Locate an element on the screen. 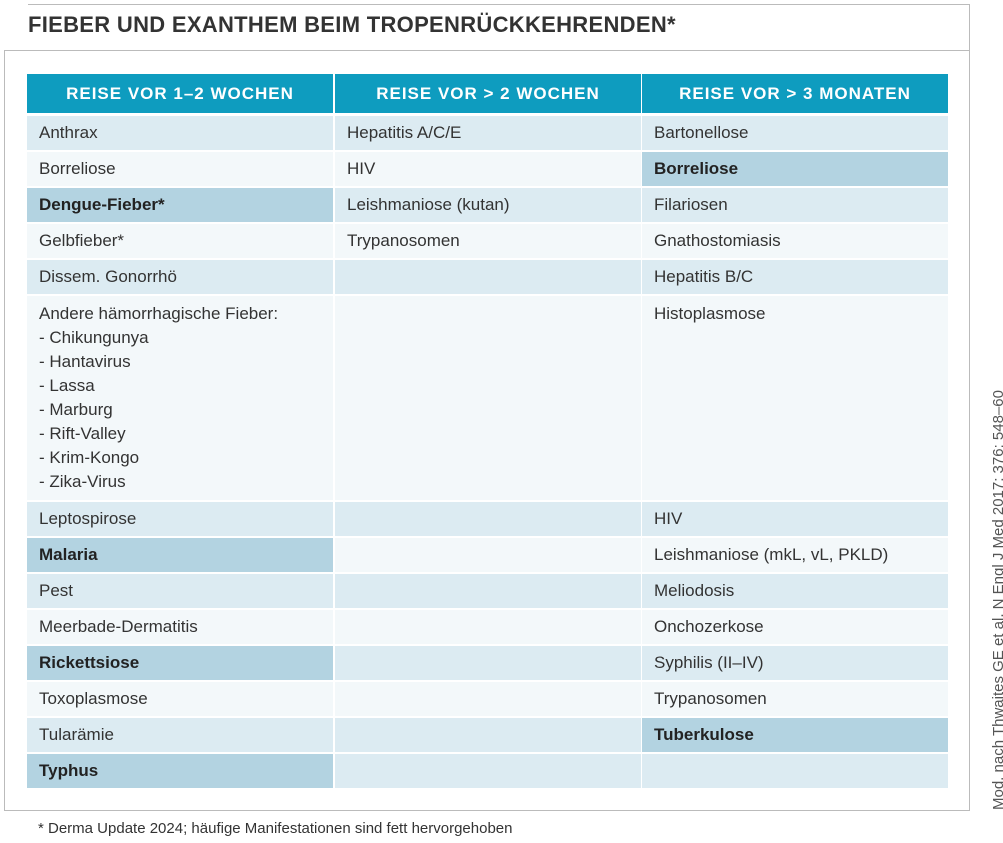  table-cell: Leishmaniose (mkL, vL, PKLD) is located at coordinates (795, 555).